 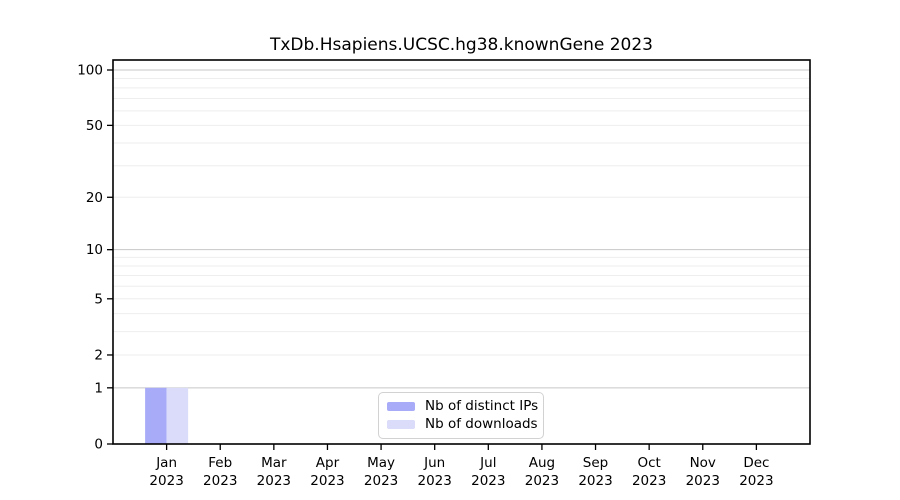 I want to click on chart-title: TxDb.Hsapiens.UCSC.hg38.knownGene 2023, so click(x=461, y=45).